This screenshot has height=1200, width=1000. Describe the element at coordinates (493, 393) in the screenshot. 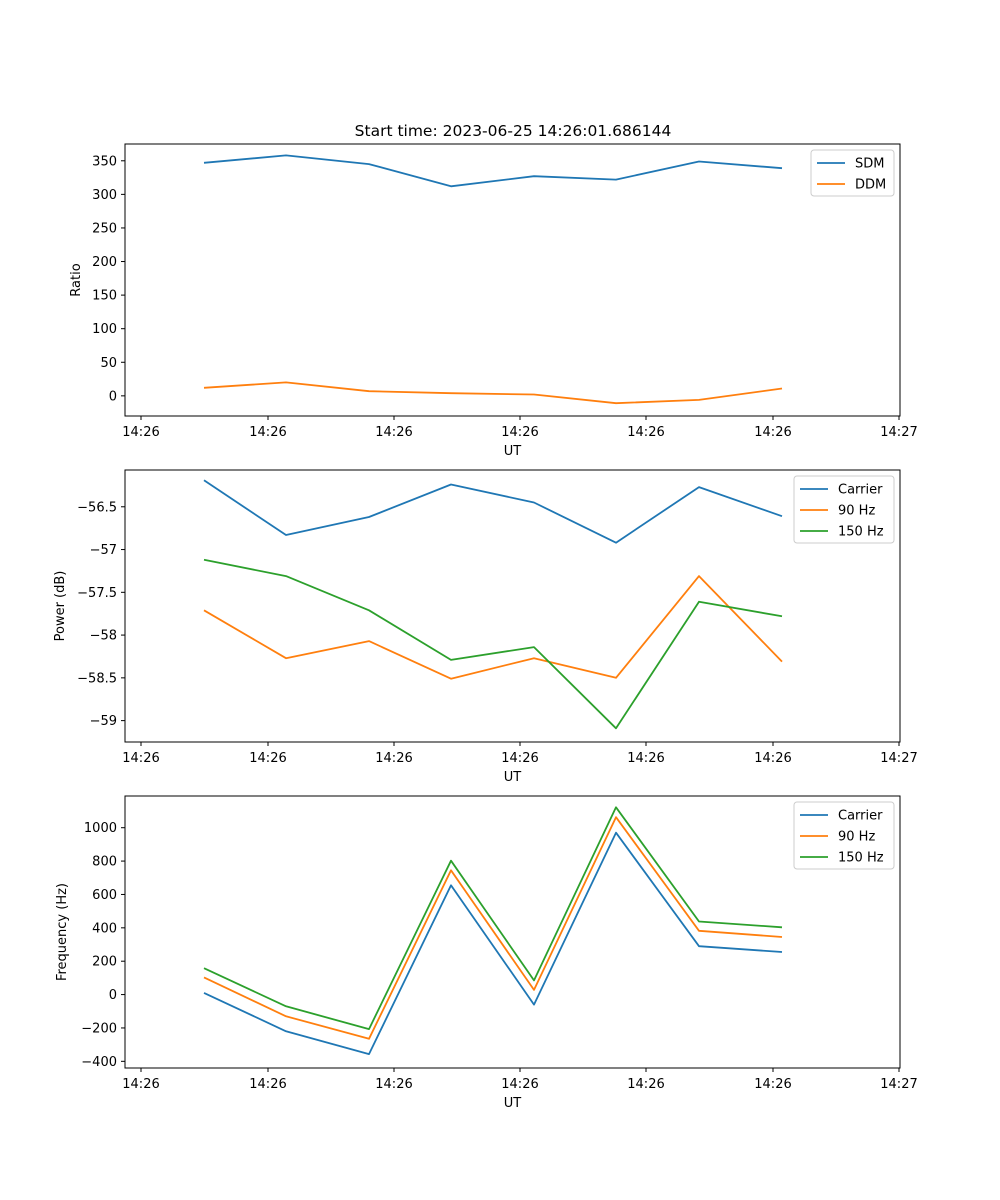

I see `series-line-ddm` at that location.